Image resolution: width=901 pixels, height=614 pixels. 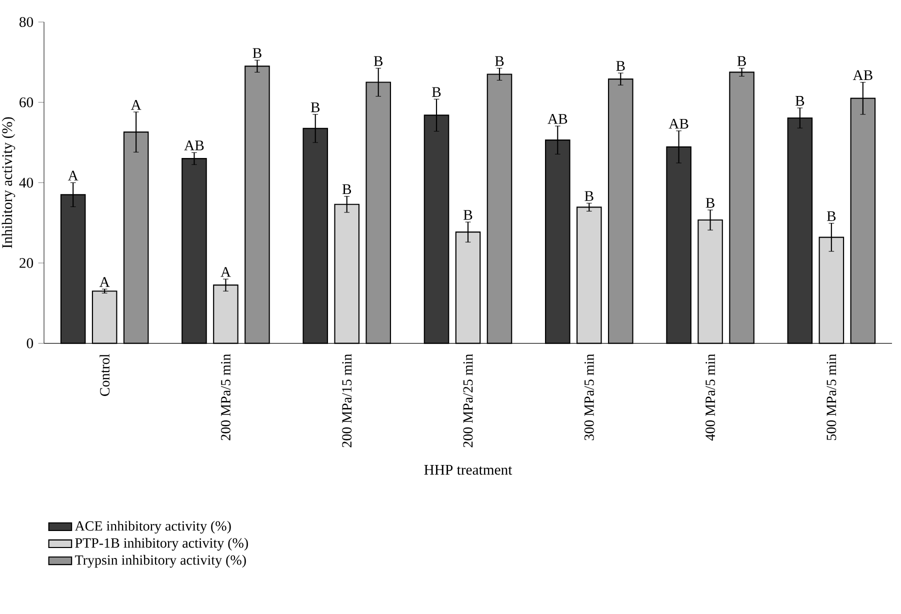 I want to click on x-tick-label: Control, so click(x=105, y=375).